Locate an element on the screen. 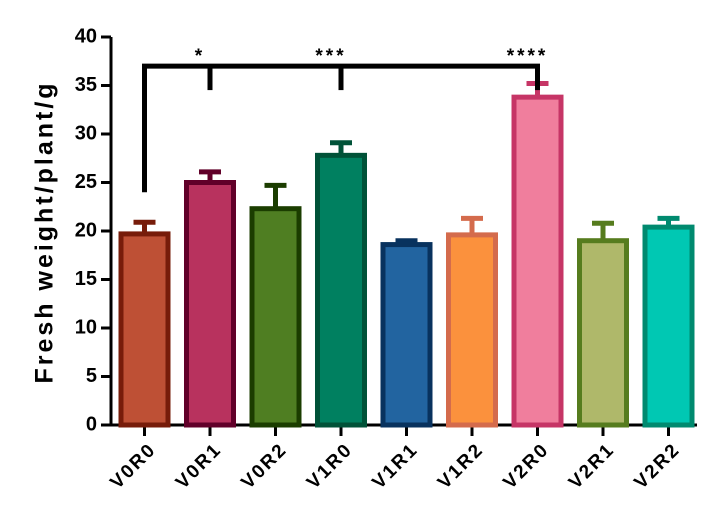  x-tick-label: V0R1 is located at coordinates (199, 466).